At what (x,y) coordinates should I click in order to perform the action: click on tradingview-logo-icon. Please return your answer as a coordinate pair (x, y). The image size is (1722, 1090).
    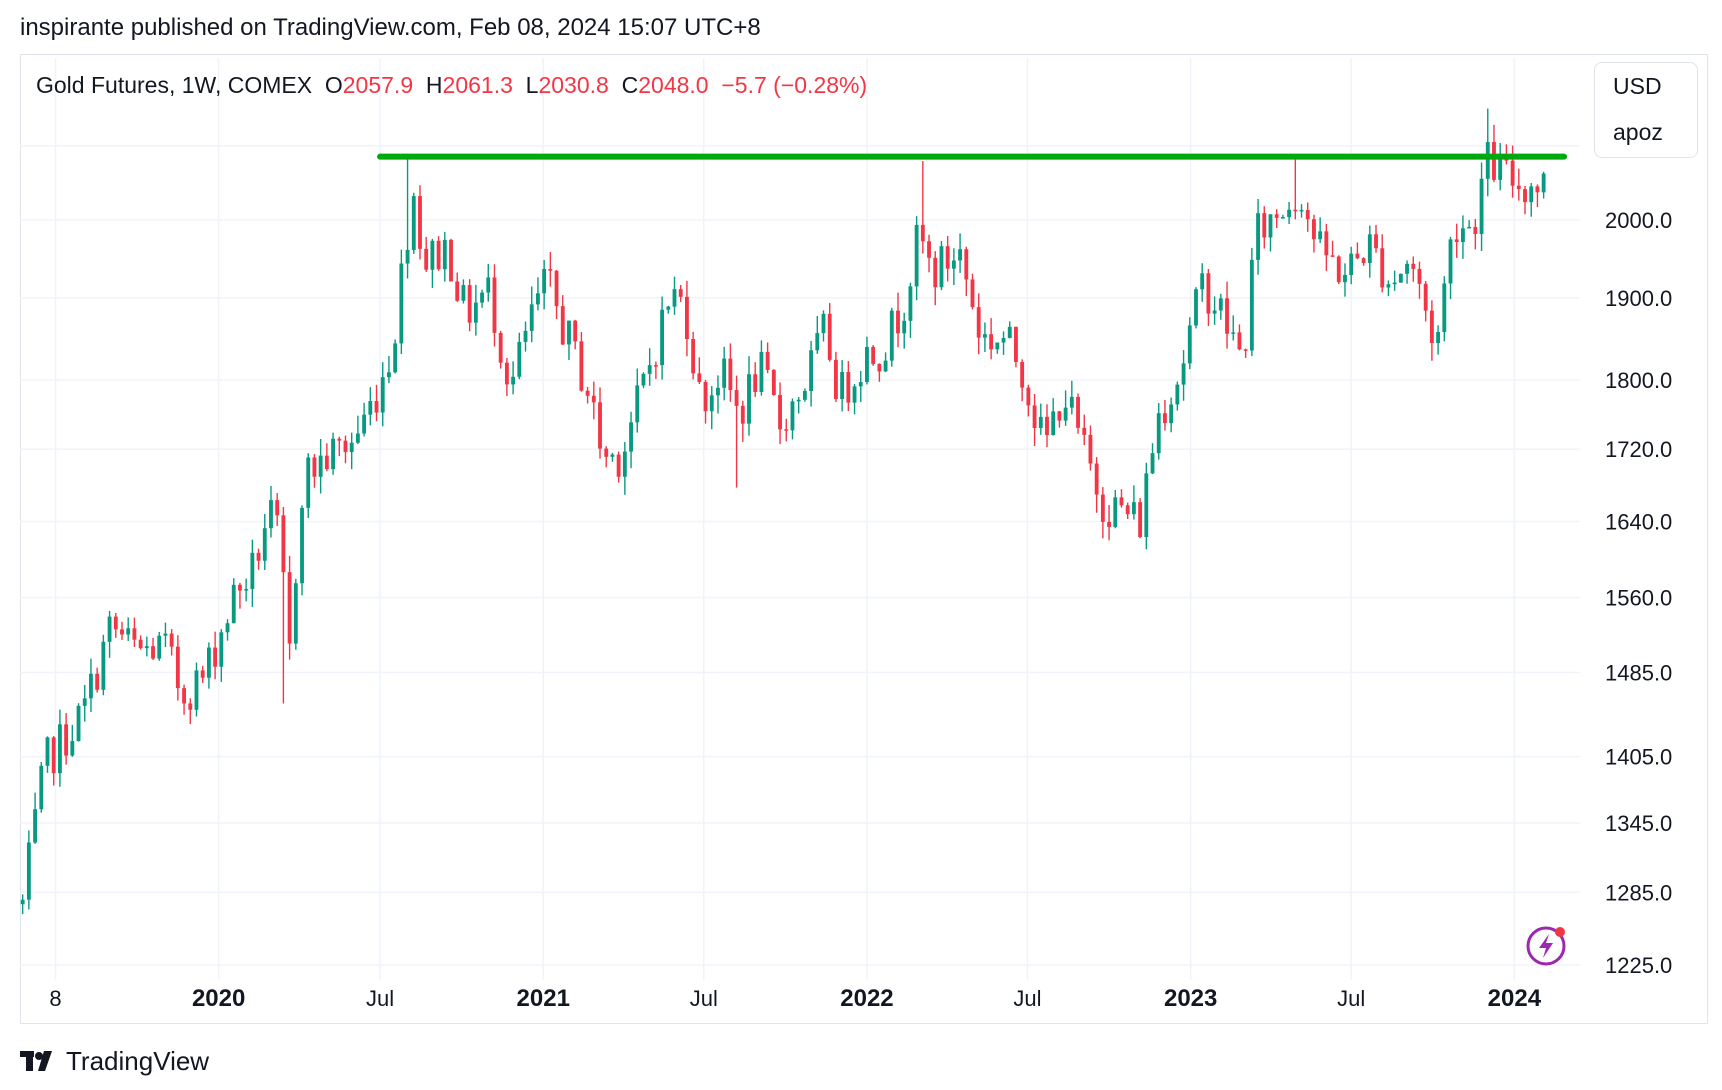
    Looking at the image, I should click on (36, 1060).